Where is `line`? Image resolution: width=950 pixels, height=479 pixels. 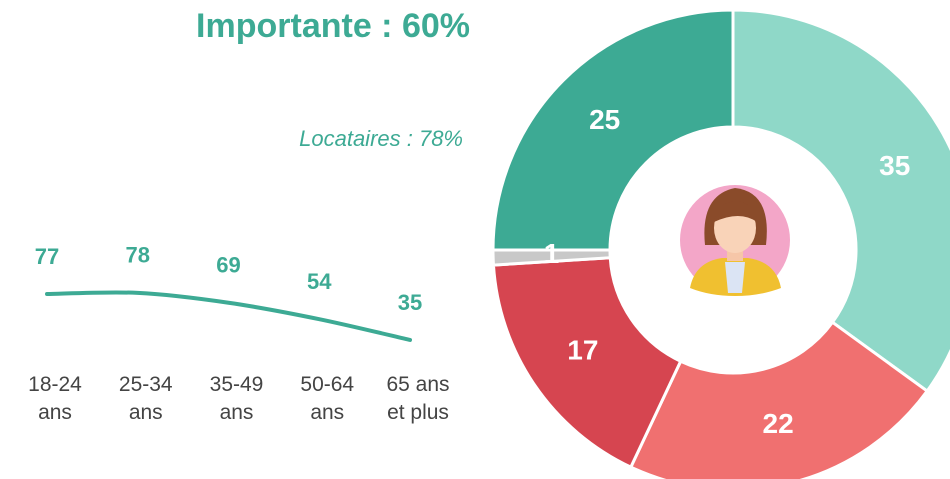 line is located at coordinates (228, 316).